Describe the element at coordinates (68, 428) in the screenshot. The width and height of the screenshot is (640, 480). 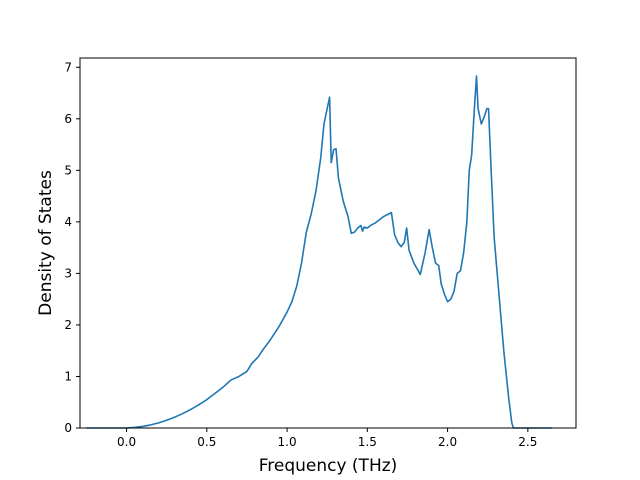
I see `y-tick-label: 0` at that location.